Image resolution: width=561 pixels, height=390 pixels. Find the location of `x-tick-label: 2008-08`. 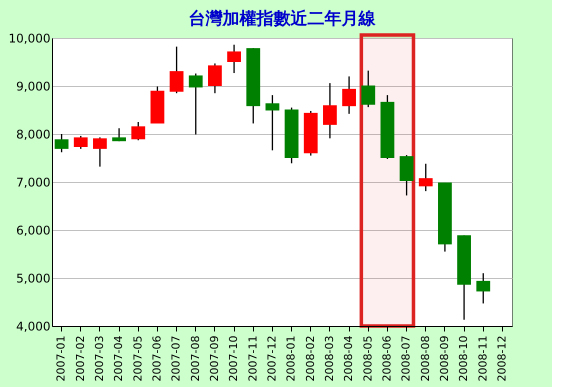

x-tick-label: 2008-08 is located at coordinates (425, 359).